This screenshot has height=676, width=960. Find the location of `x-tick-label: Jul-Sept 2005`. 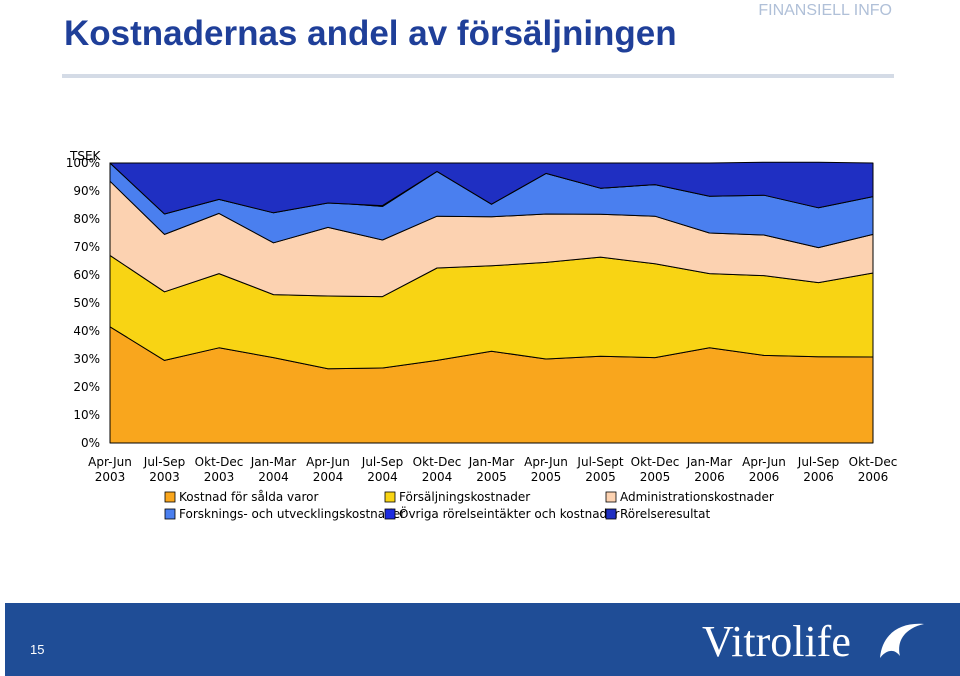

x-tick-label: Jul-Sept 2005 is located at coordinates (599, 469).